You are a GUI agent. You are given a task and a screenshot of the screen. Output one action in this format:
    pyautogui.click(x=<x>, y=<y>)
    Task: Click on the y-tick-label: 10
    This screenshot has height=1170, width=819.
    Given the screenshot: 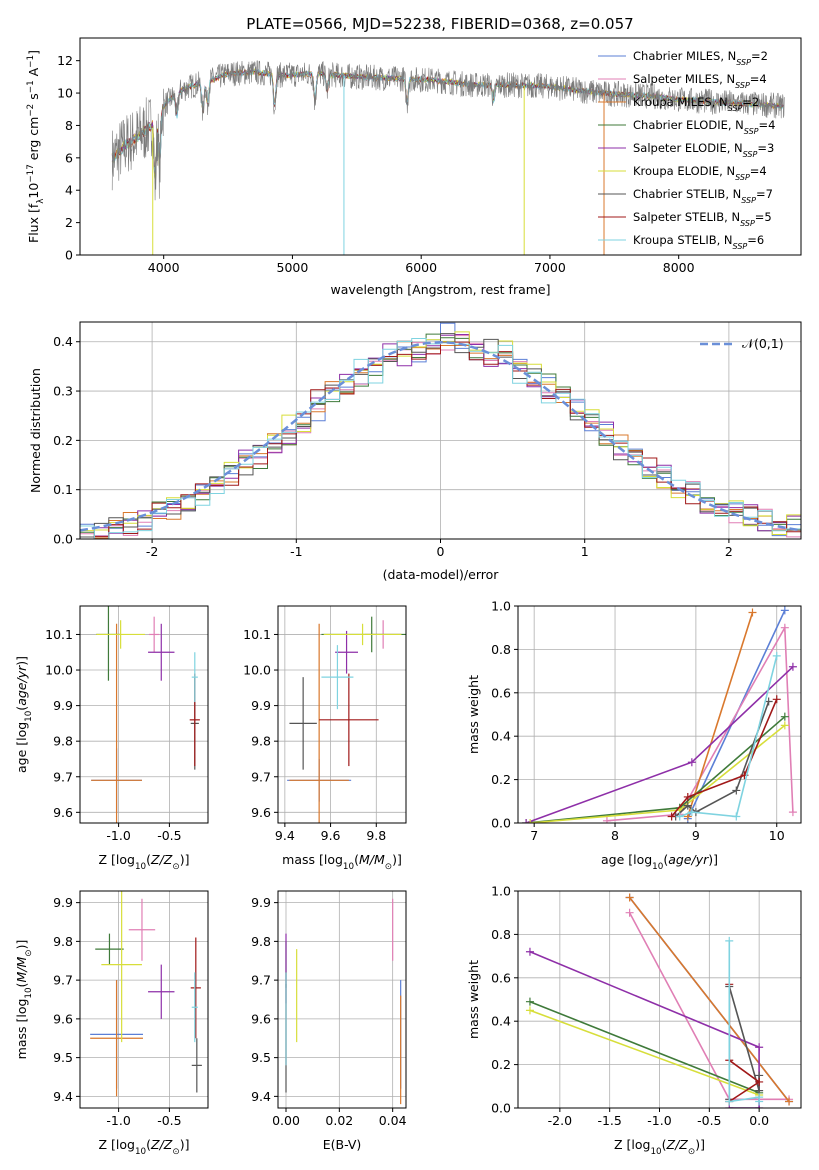 What is the action you would take?
    pyautogui.click(x=65, y=93)
    